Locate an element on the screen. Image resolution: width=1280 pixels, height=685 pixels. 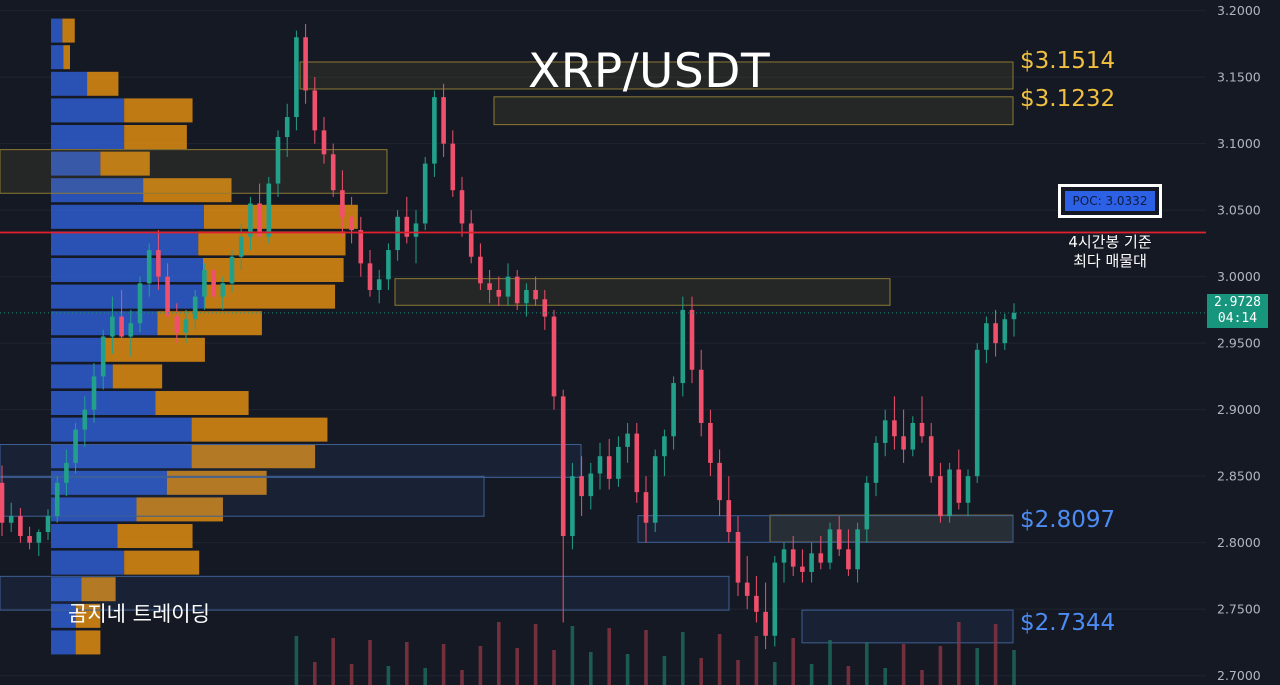
countdown-timer: 04:14 is located at coordinates (1237, 318).